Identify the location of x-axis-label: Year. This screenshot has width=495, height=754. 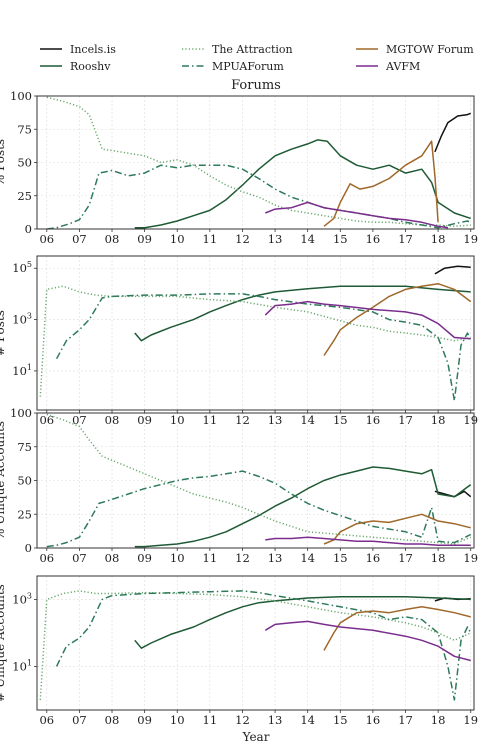
(256, 737).